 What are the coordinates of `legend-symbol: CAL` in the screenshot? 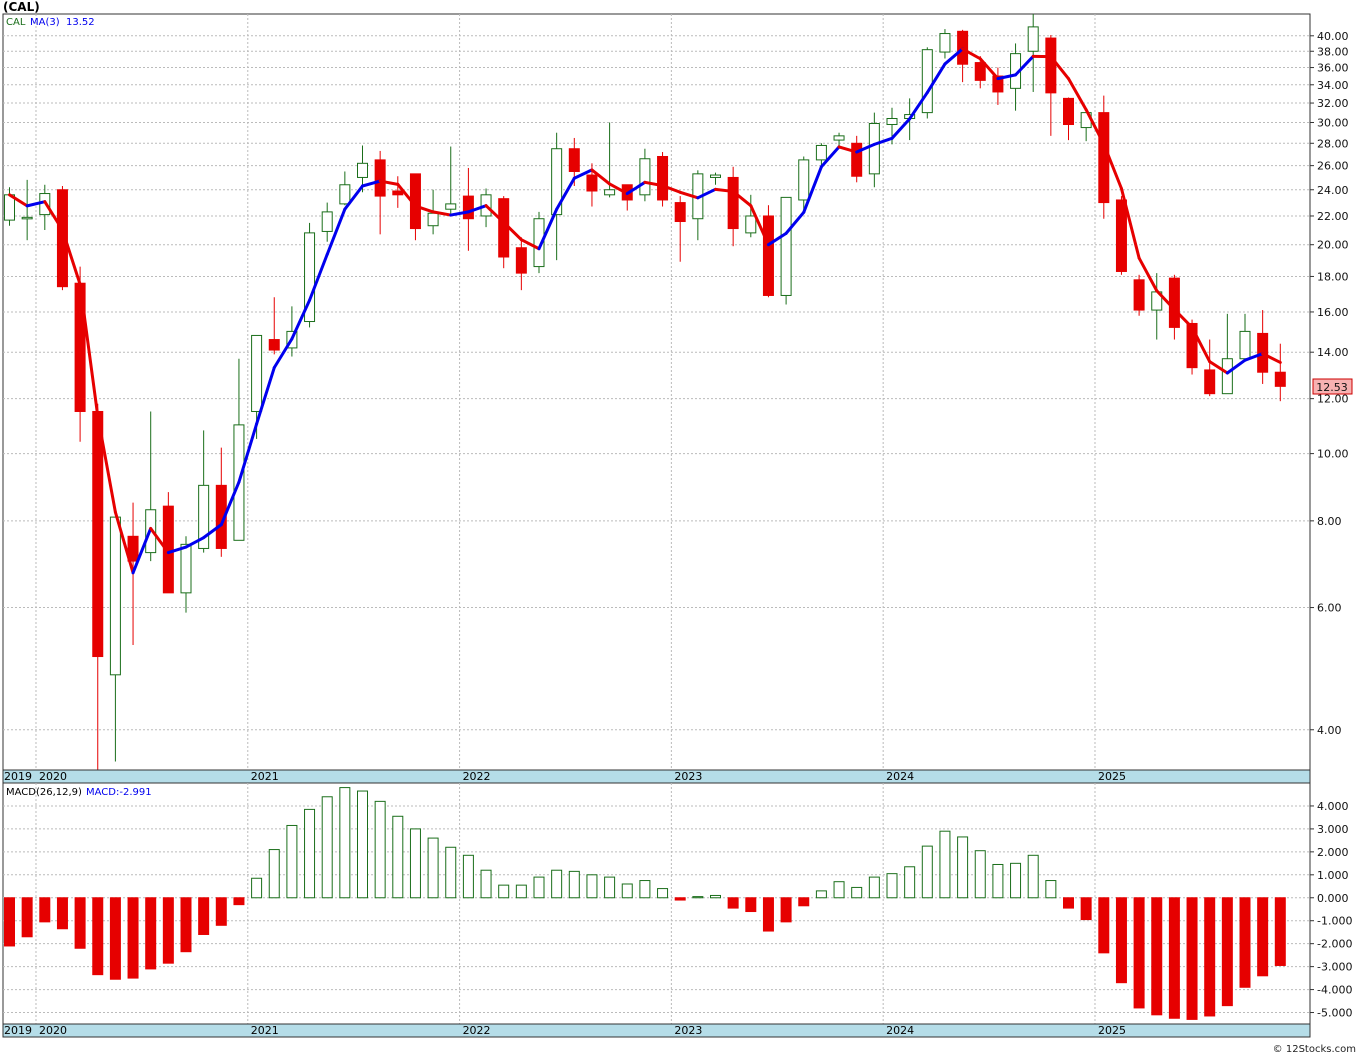 It's located at (16, 22).